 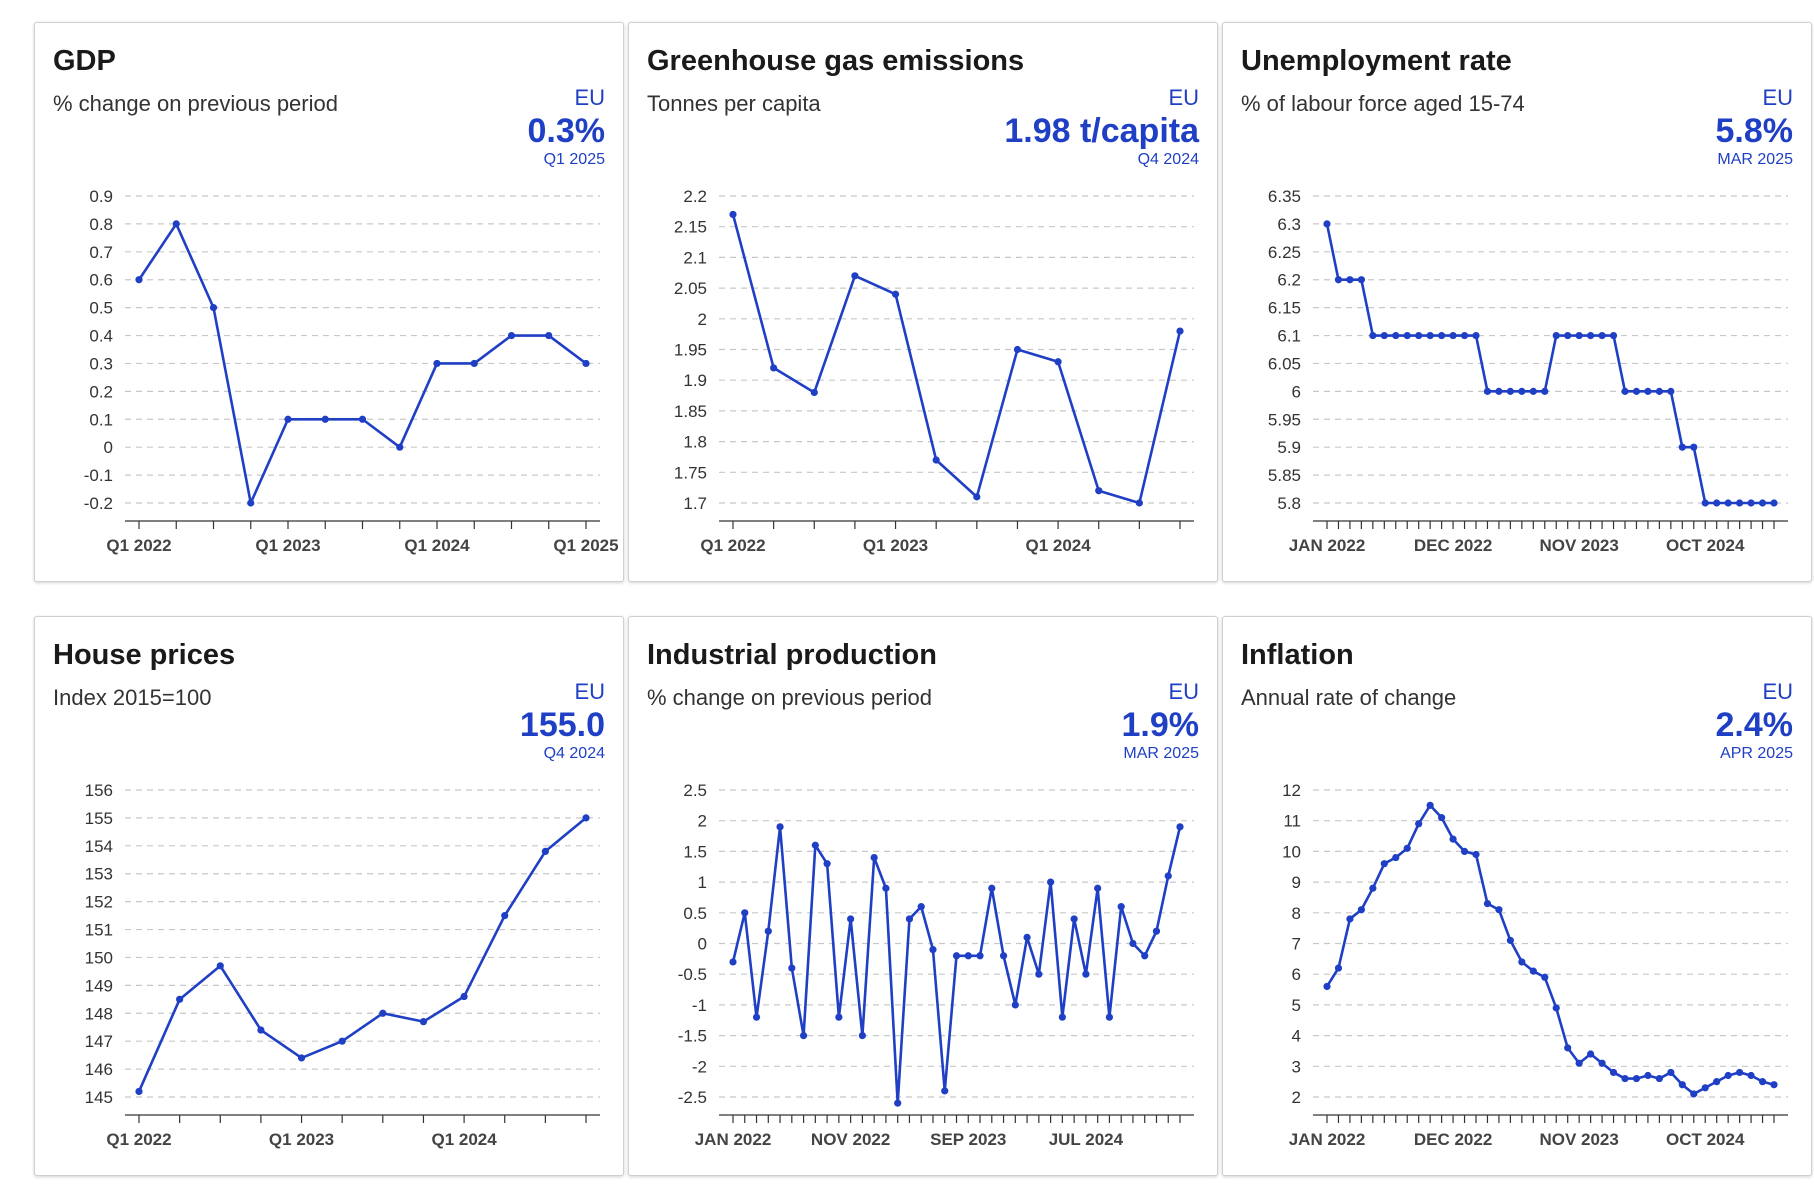 What do you see at coordinates (690, 288) in the screenshot?
I see `y-tick-label: 2.05` at bounding box center [690, 288].